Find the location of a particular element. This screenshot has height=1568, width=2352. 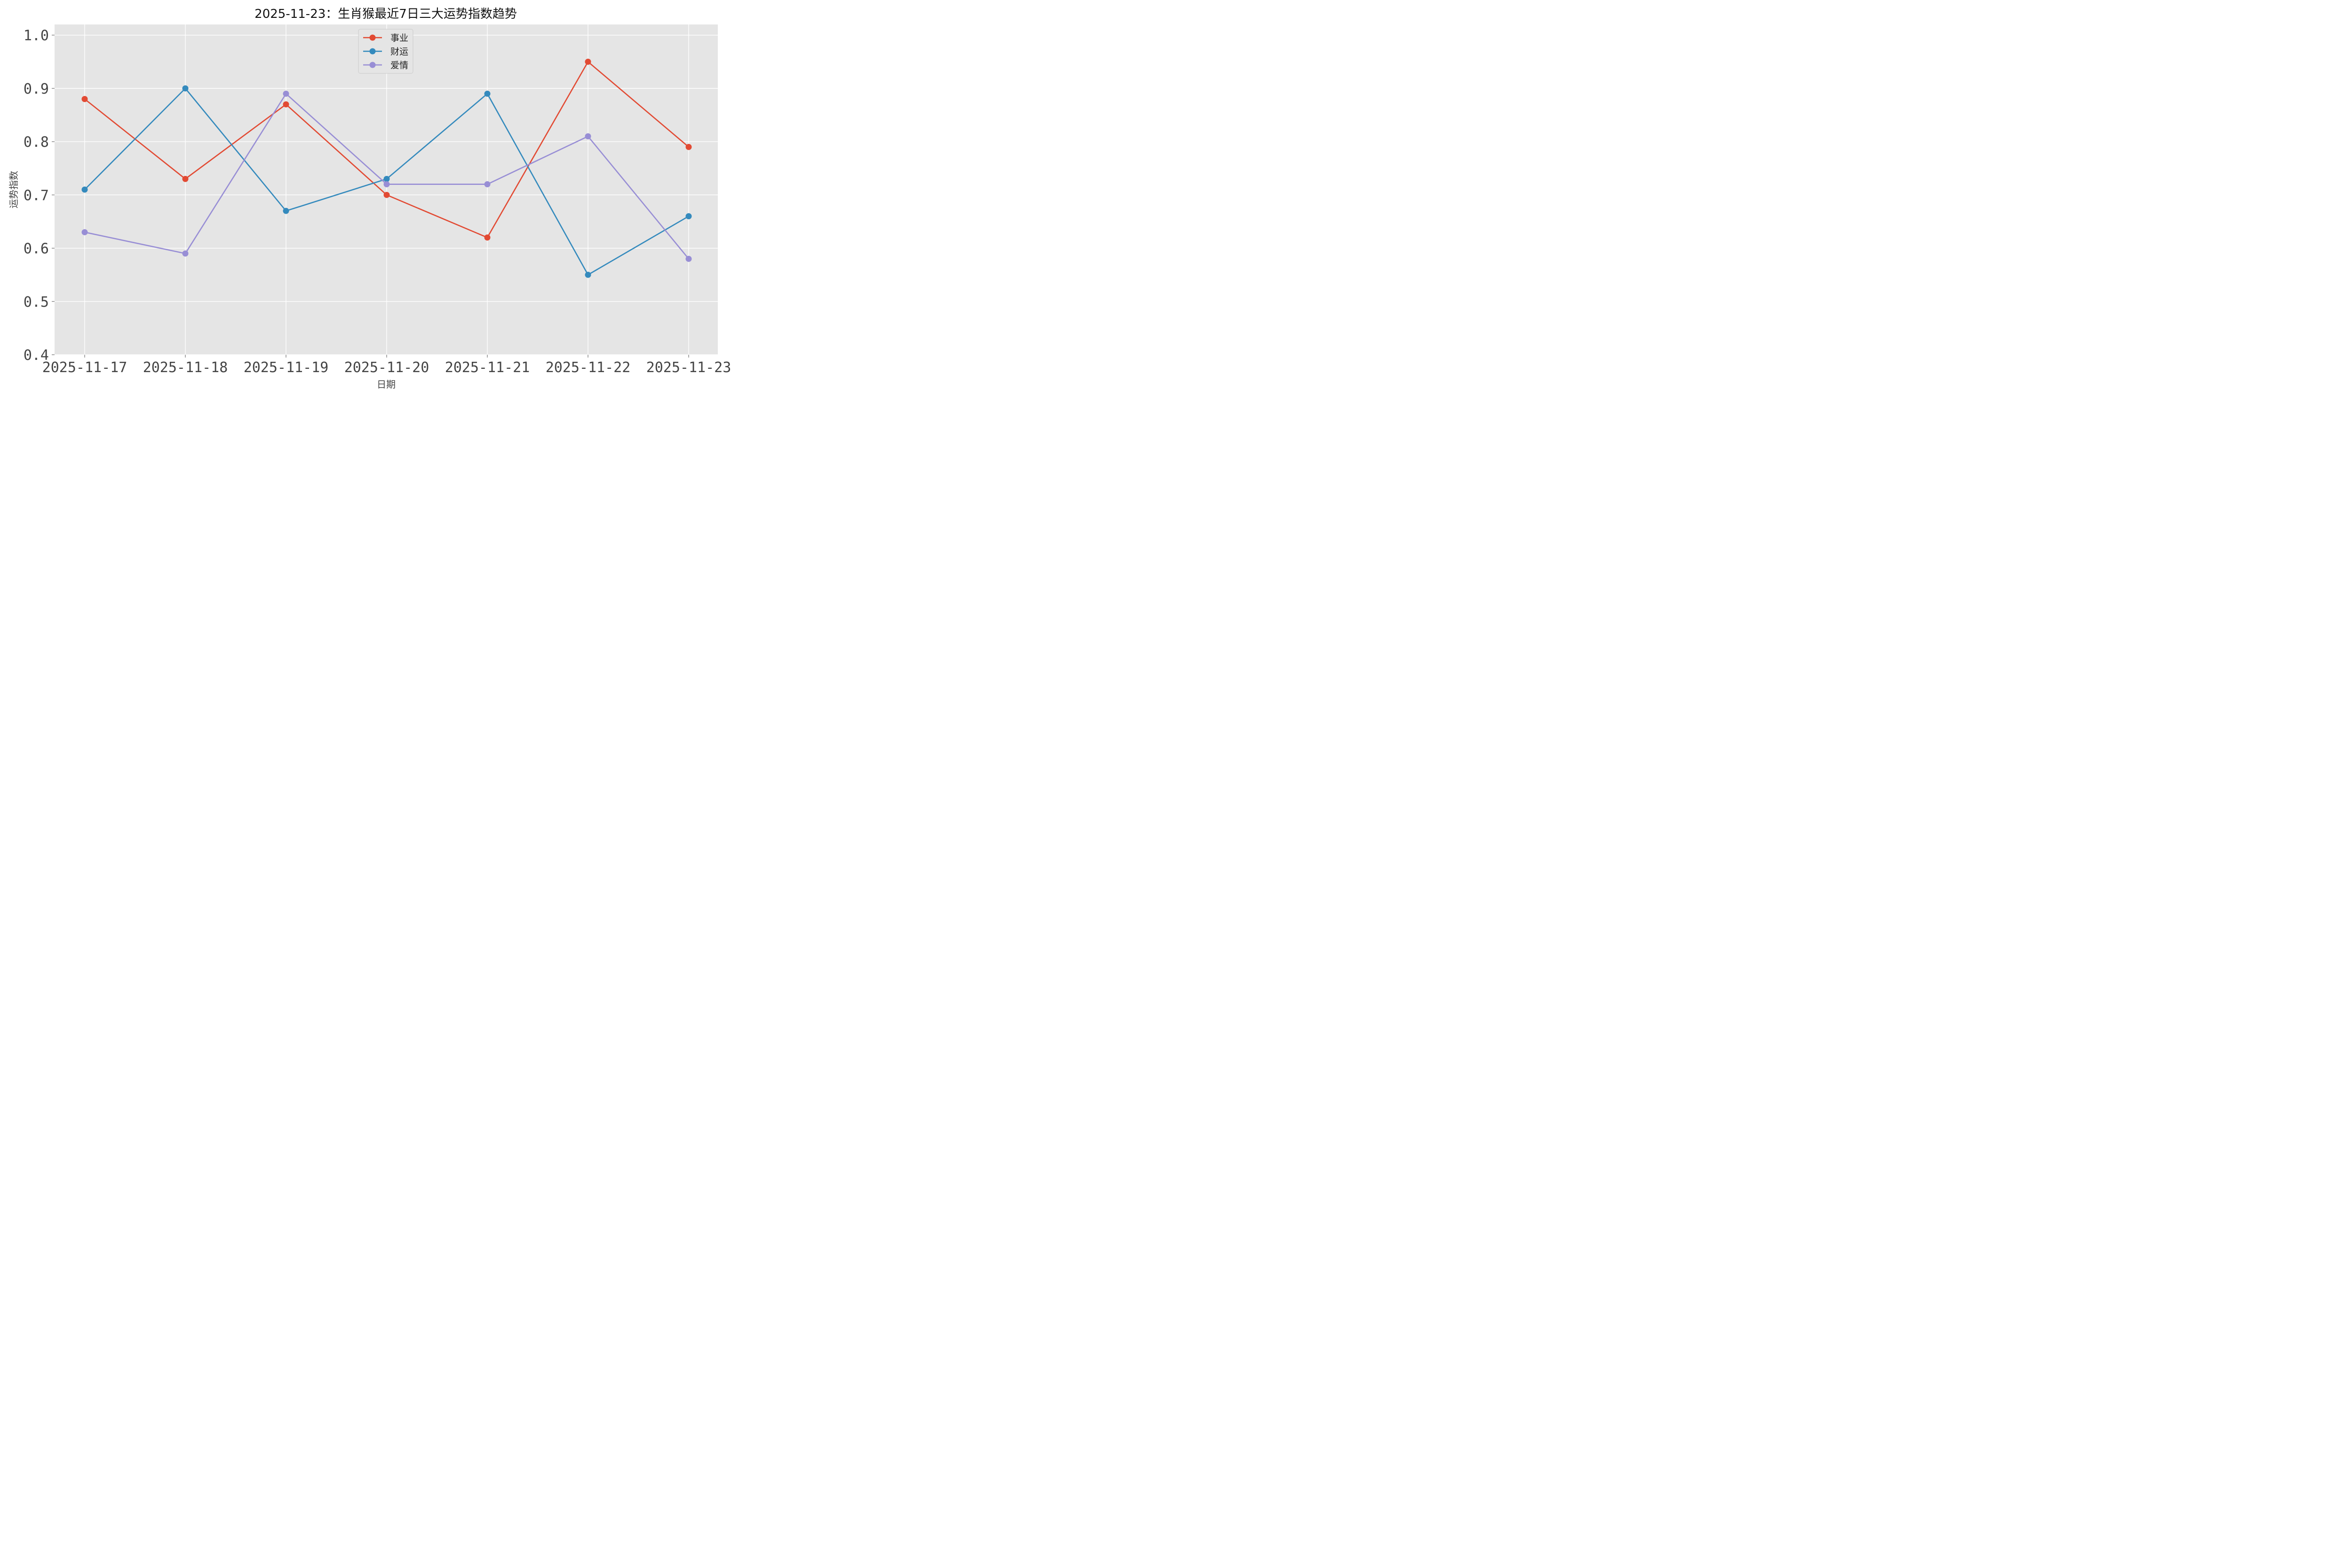

plot-area is located at coordinates (386, 189).